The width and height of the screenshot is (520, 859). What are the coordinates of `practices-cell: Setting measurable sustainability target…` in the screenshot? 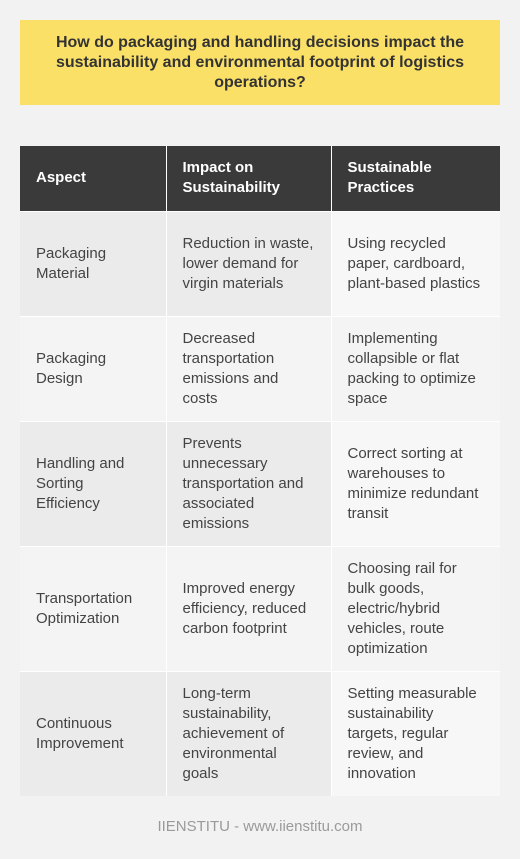 It's located at (415, 733).